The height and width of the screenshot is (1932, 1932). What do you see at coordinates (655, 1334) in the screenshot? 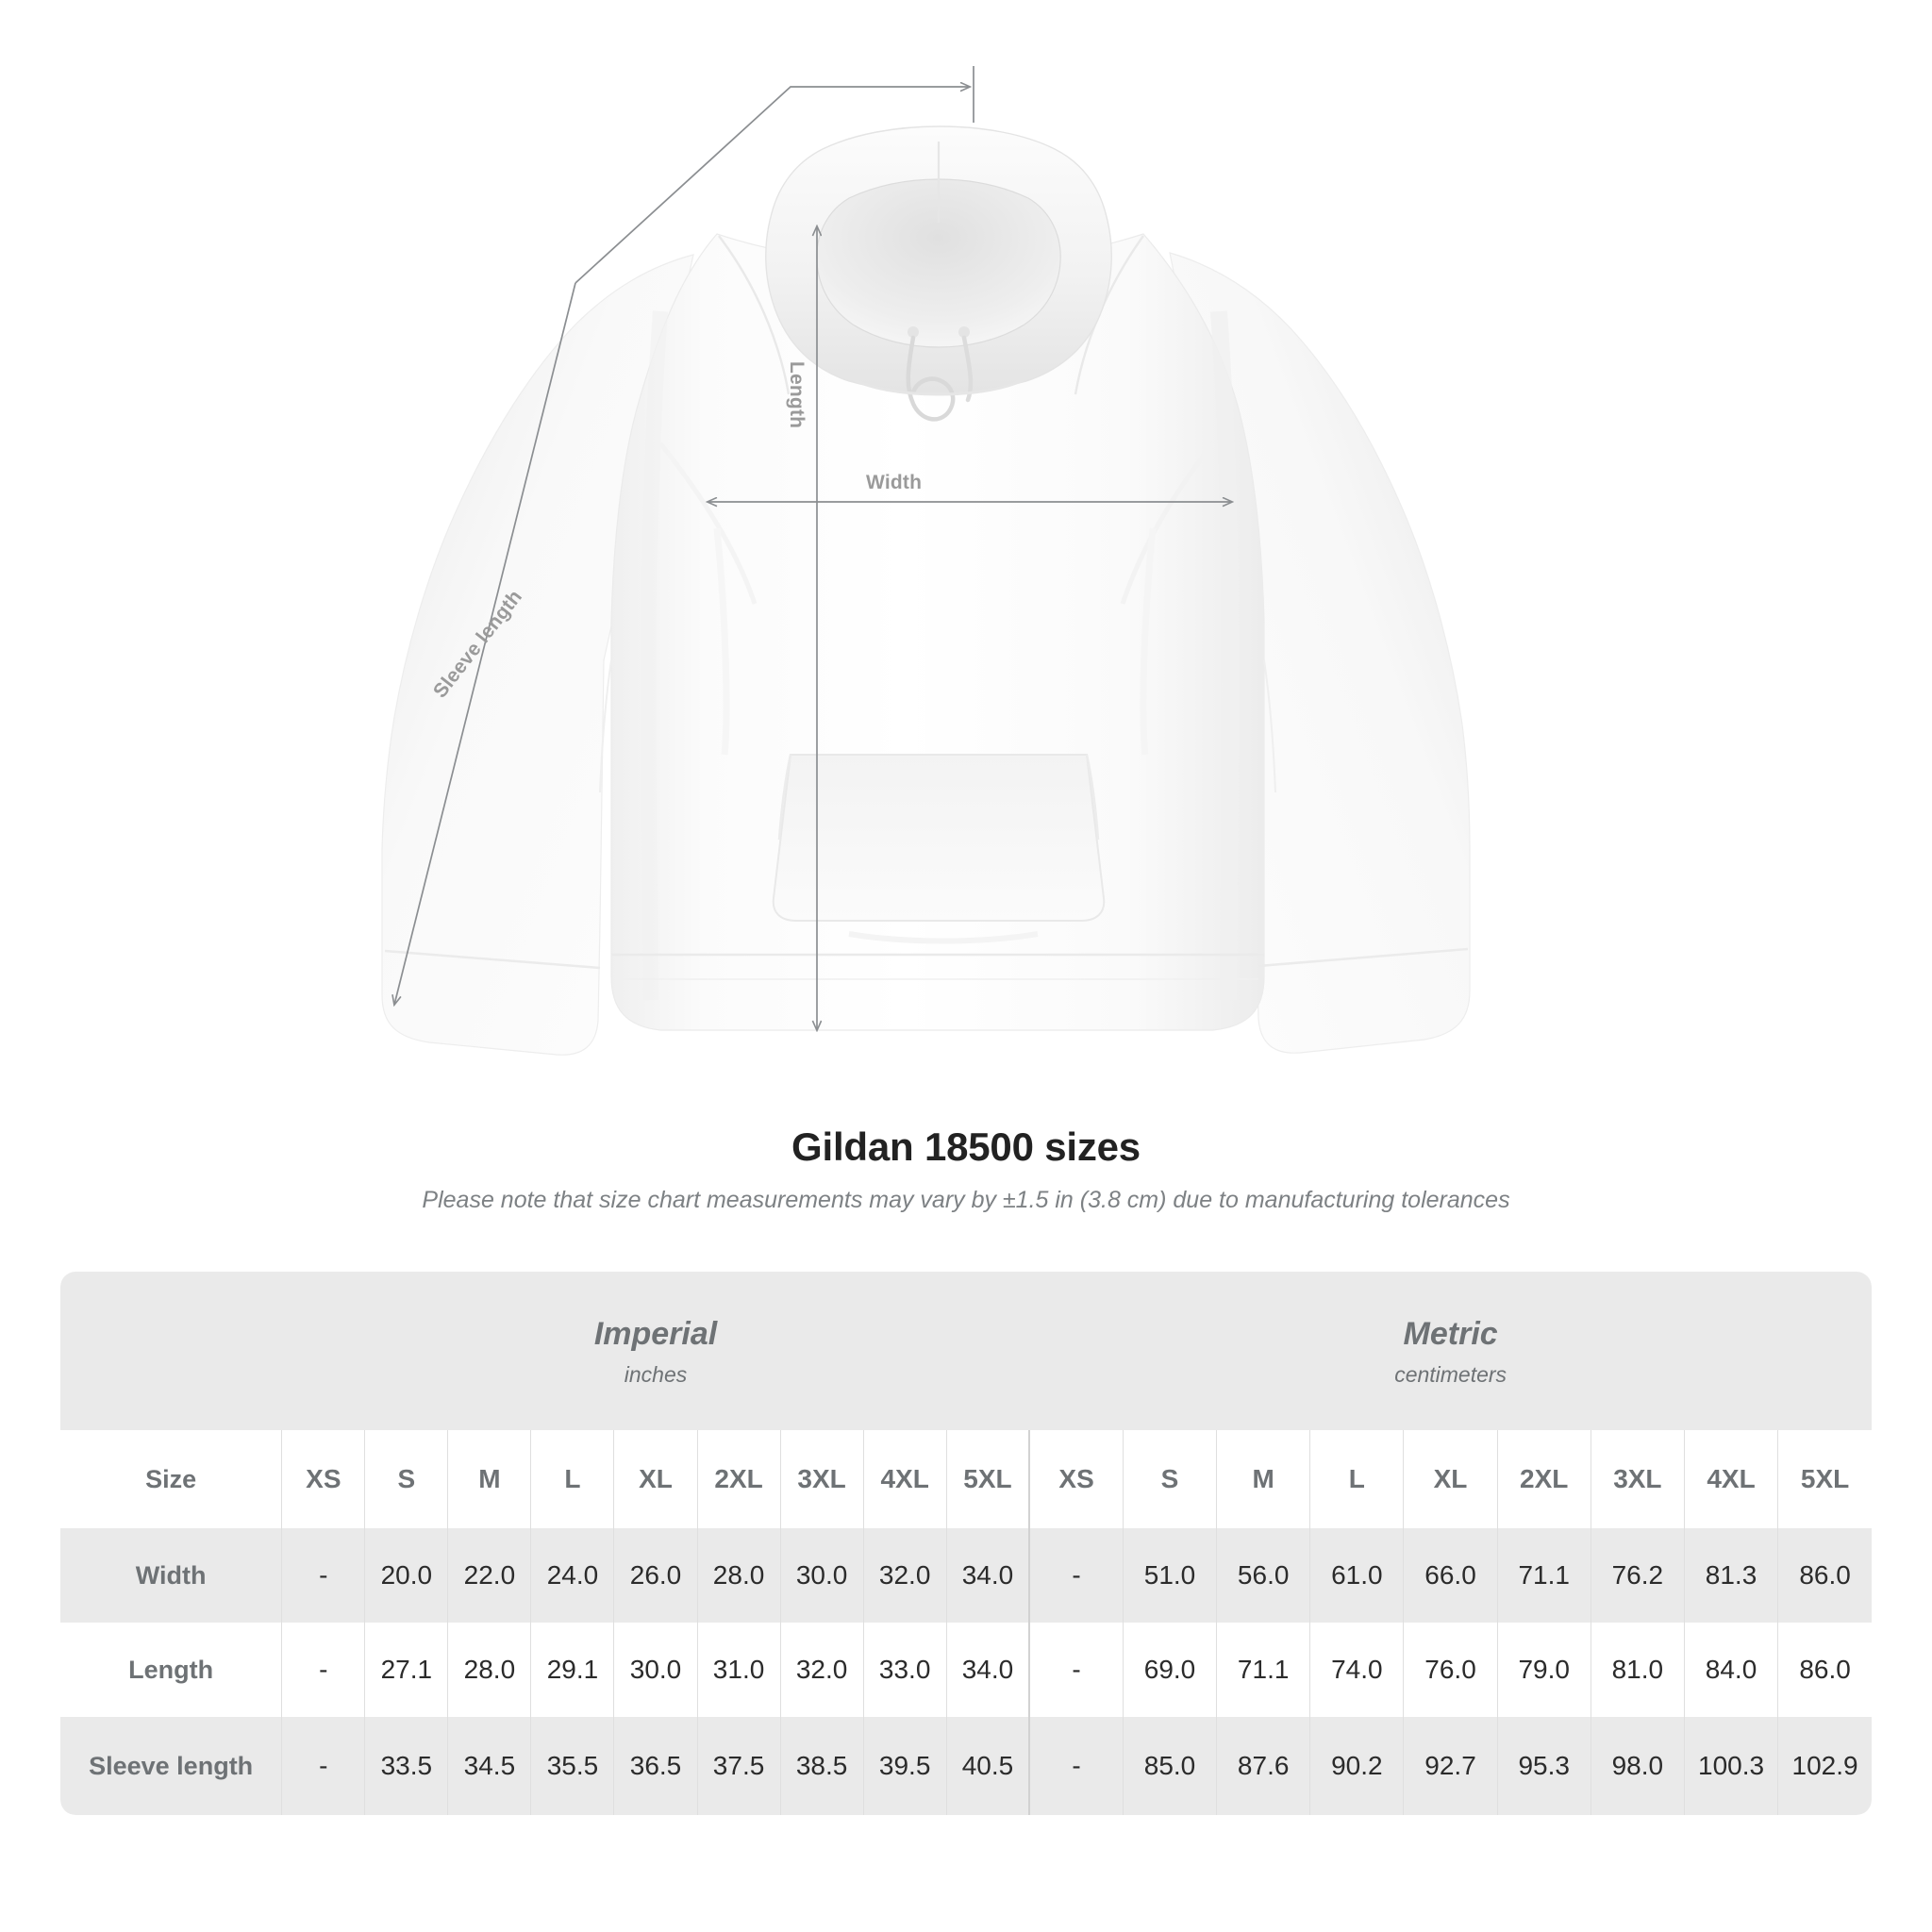
I see `unit-name-imperial: Imperial` at bounding box center [655, 1334].